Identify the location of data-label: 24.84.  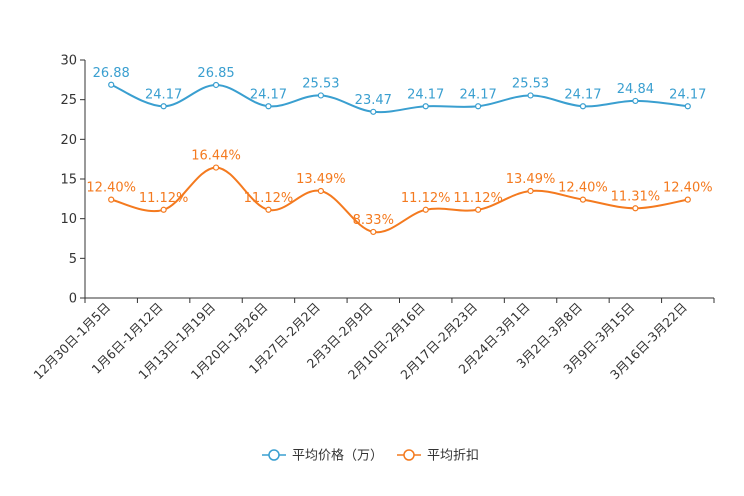
(635, 89).